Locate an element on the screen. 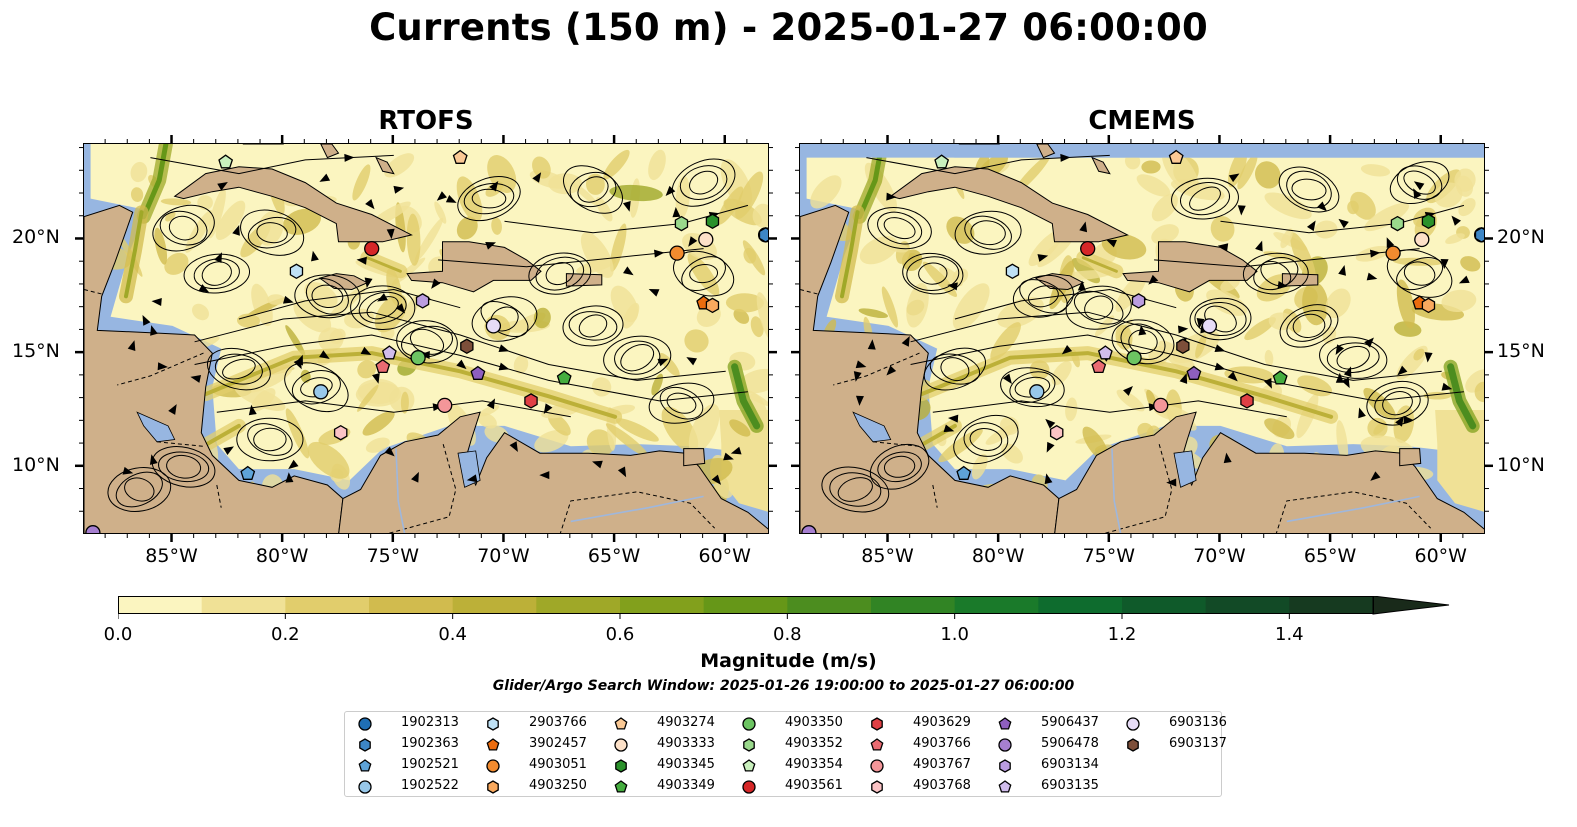  legend-item-4903767: 4903767 is located at coordinates (929, 765).